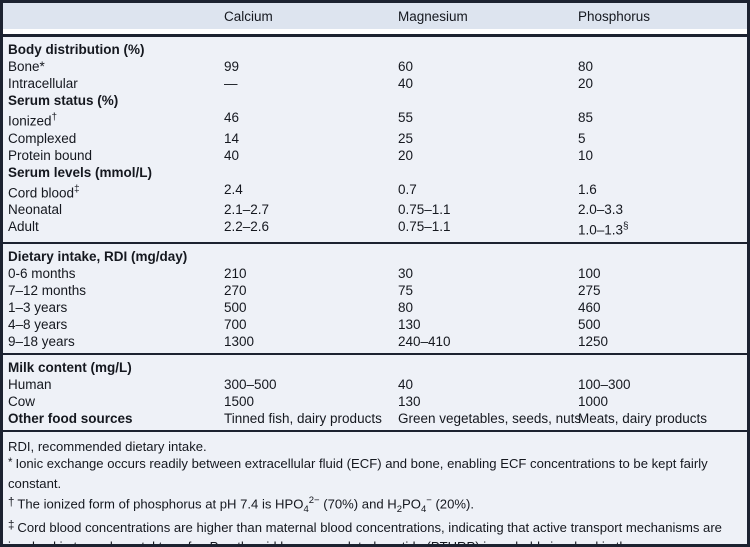 The height and width of the screenshot is (547, 750). Describe the element at coordinates (232, 138) in the screenshot. I see `cell-calcium: 14` at that location.